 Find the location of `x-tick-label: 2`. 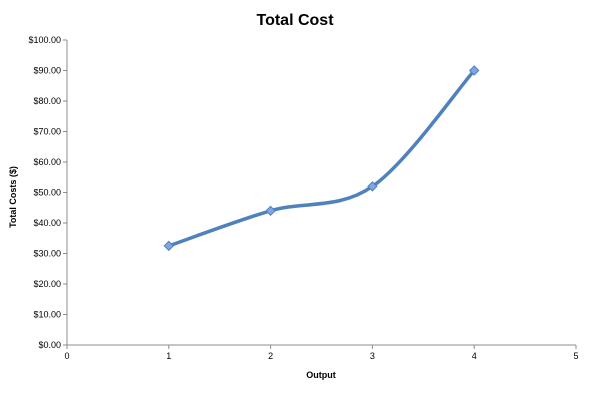

x-tick-label: 2 is located at coordinates (270, 356).